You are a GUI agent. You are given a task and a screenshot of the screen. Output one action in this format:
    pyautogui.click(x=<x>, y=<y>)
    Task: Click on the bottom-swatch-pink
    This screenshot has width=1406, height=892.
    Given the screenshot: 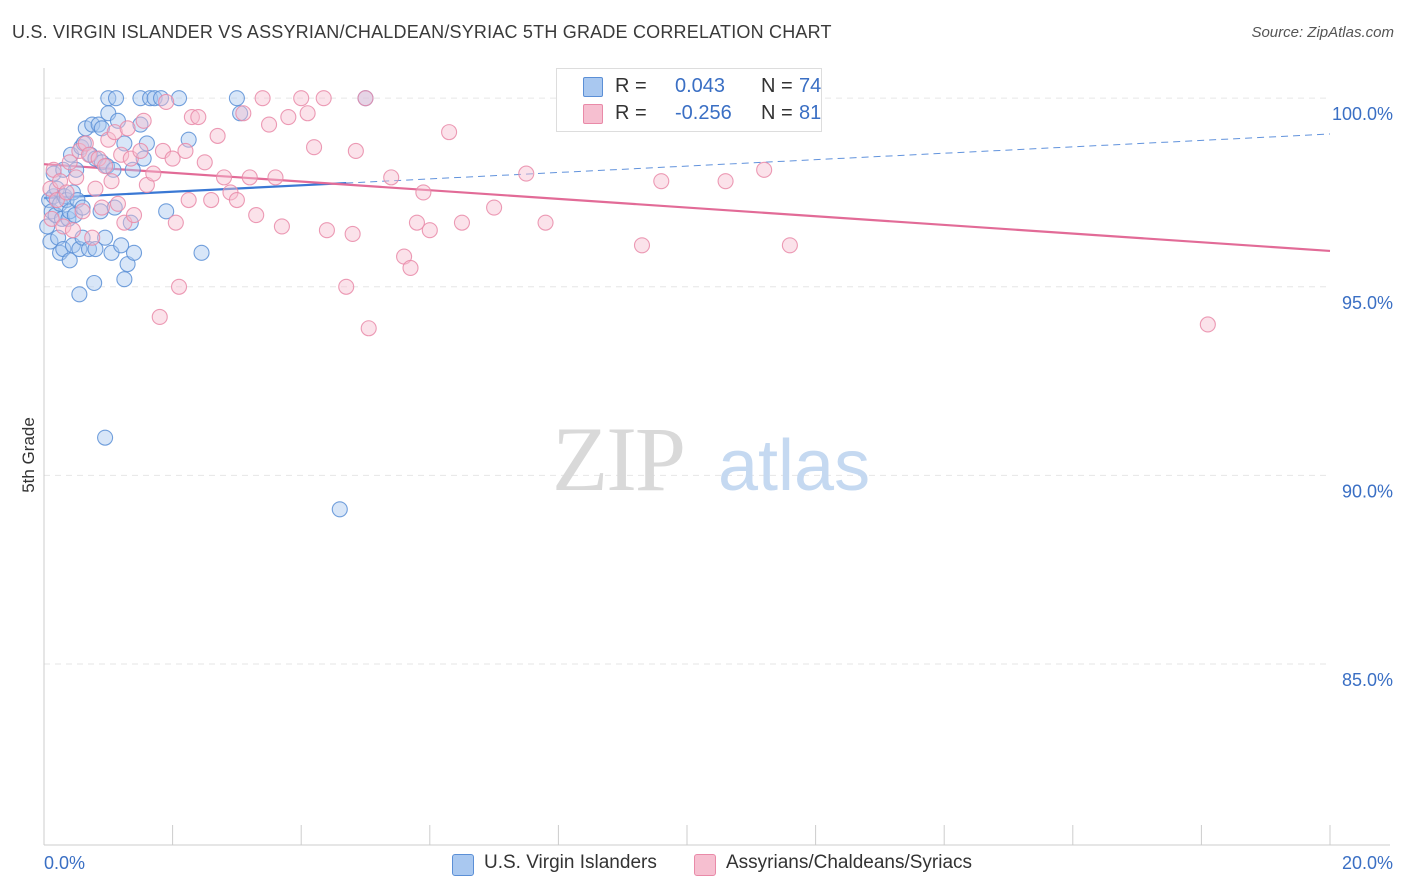 What is the action you would take?
    pyautogui.click(x=705, y=865)
    